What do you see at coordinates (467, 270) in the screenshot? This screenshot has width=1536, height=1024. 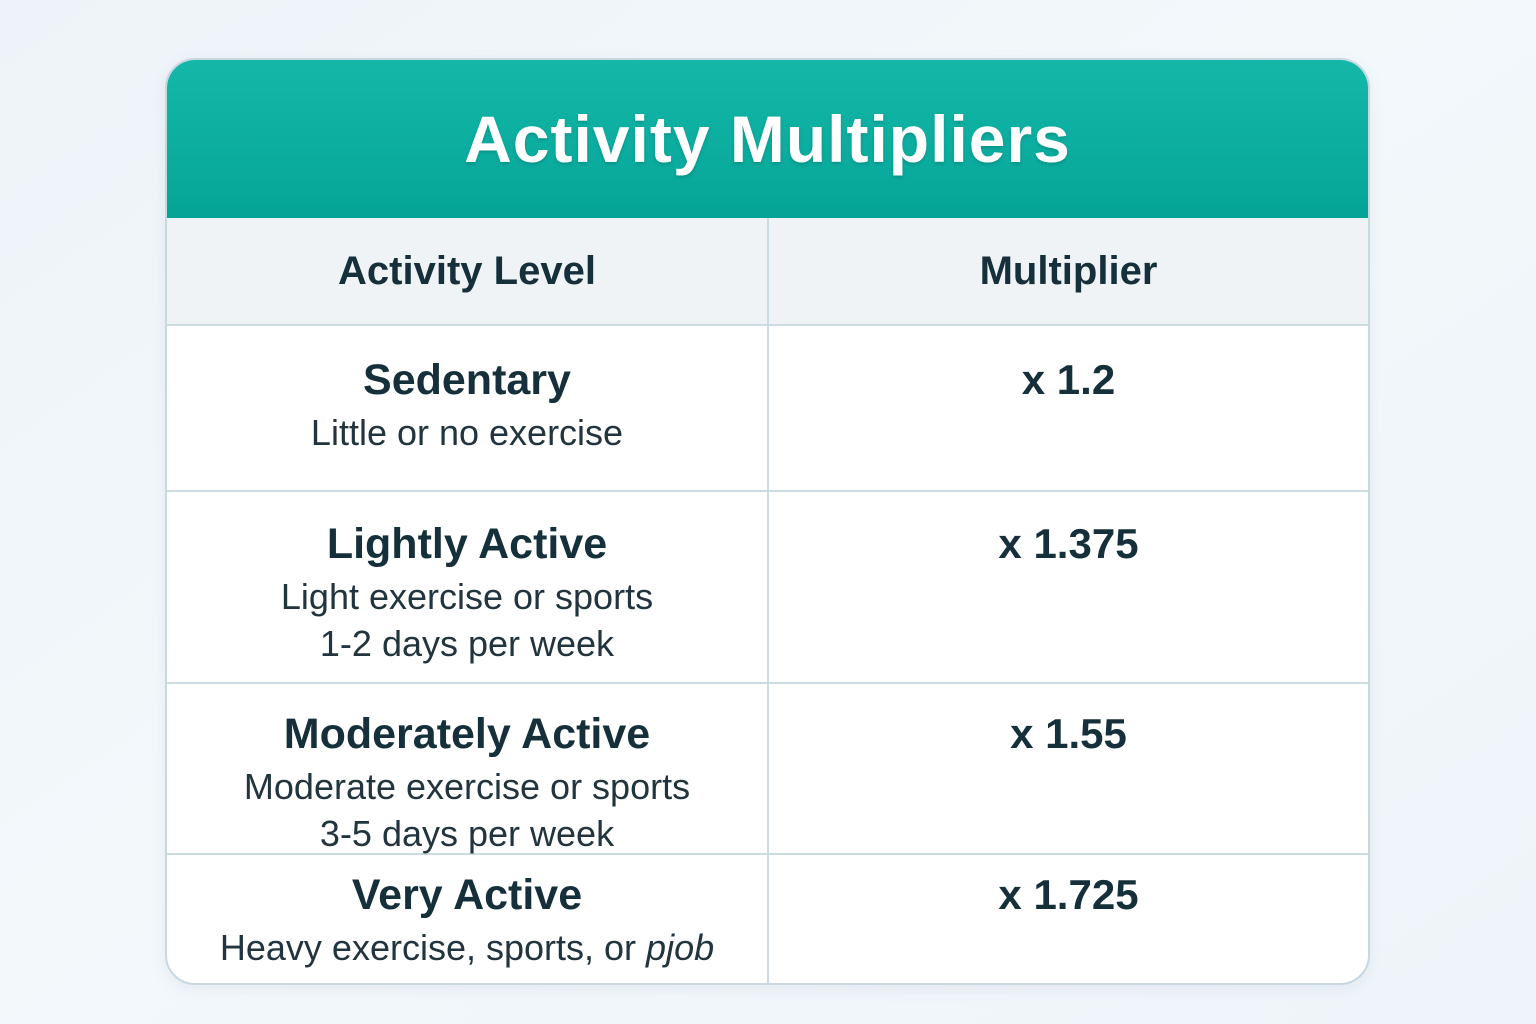 I see `column-header-activity-level: Activity Level` at bounding box center [467, 270].